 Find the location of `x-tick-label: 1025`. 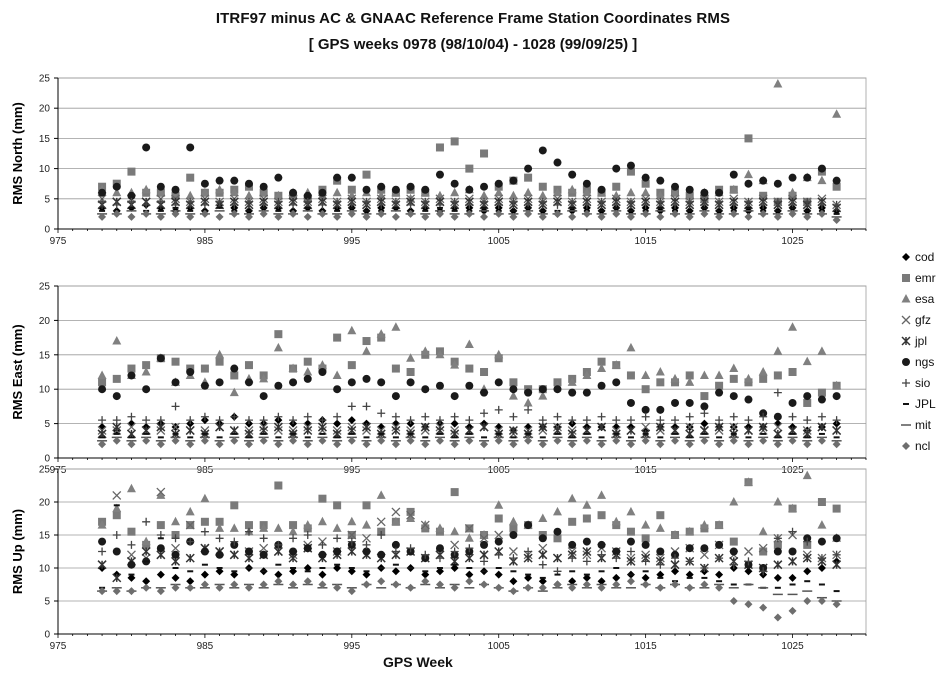

x-tick-label: 1025 is located at coordinates (792, 470).